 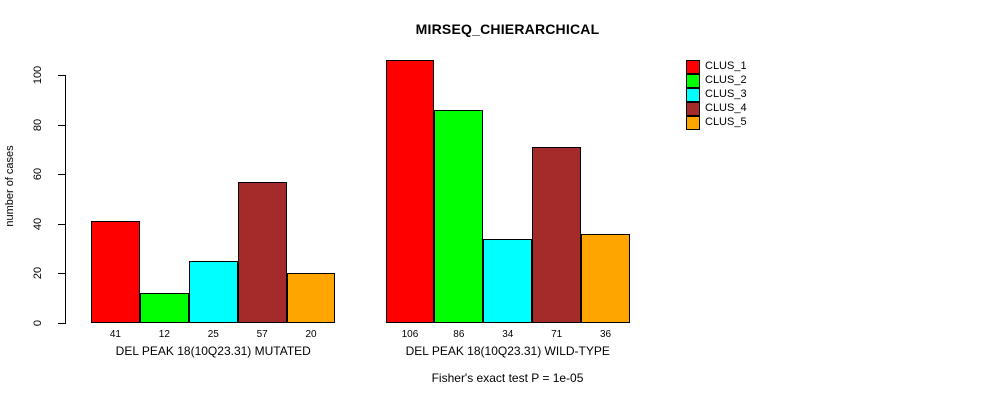 I want to click on bar-clus_1-group1, so click(x=115, y=272).